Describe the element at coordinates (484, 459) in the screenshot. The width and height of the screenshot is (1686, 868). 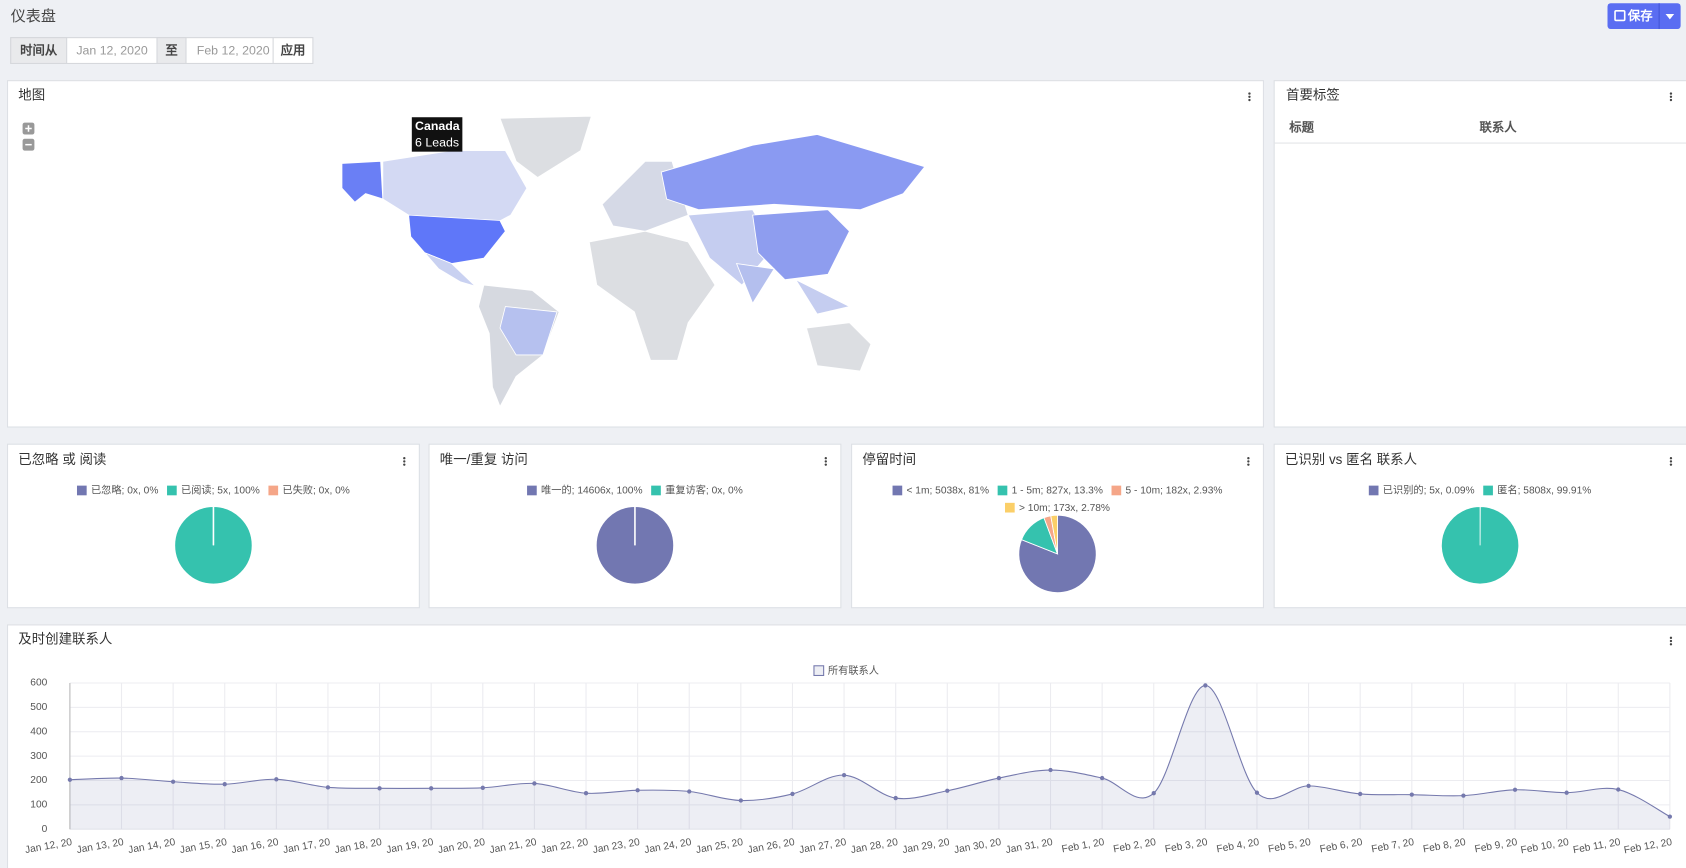
I see `panel-title: 唯一/重复 访问` at that location.